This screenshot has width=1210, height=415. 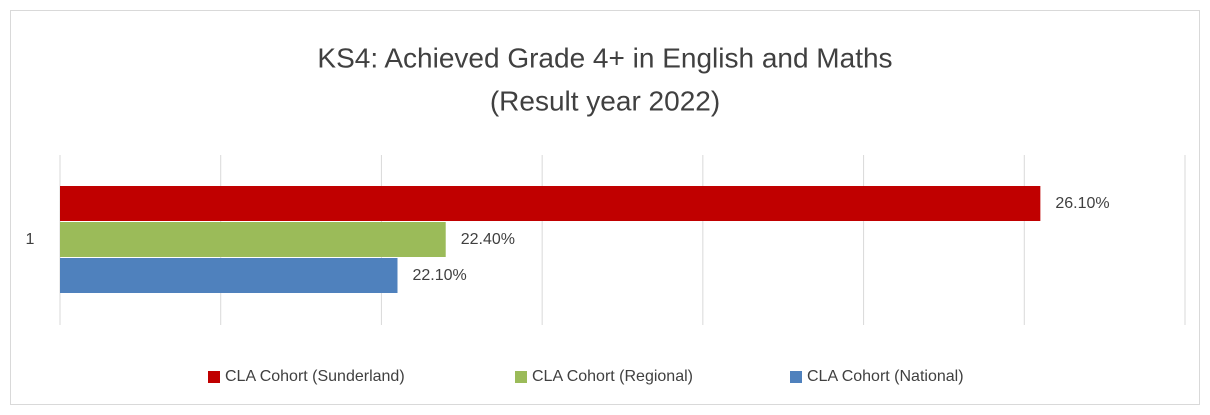 What do you see at coordinates (30, 239) in the screenshot?
I see `y-tick-label: 1` at bounding box center [30, 239].